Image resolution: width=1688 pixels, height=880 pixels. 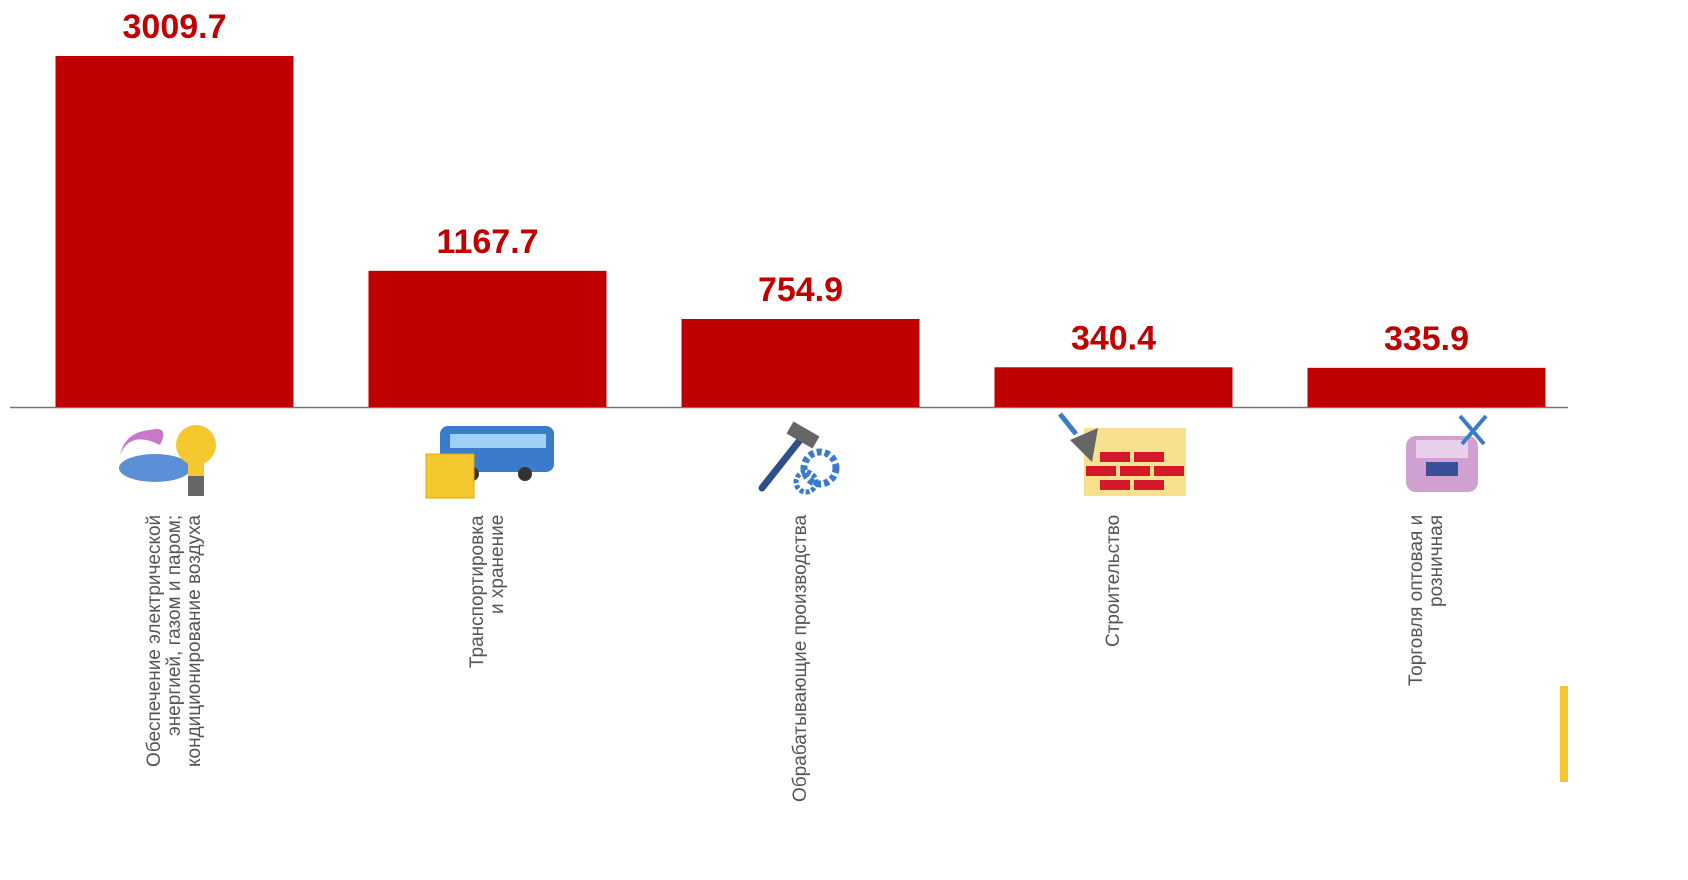 I want to click on category-label: Обрабатывающие производства, so click(x=800, y=659).